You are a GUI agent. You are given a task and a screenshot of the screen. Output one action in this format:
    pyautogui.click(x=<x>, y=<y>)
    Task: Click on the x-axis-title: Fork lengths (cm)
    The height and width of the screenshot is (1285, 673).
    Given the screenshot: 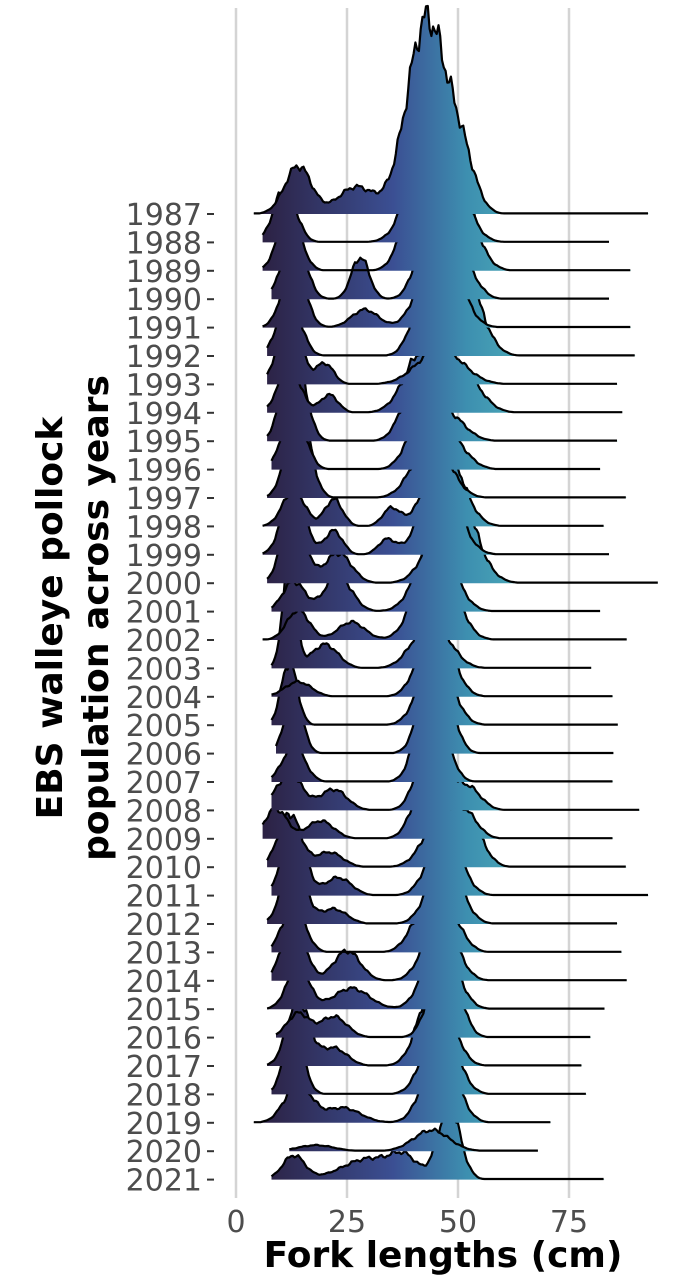 What is the action you would take?
    pyautogui.click(x=443, y=1255)
    